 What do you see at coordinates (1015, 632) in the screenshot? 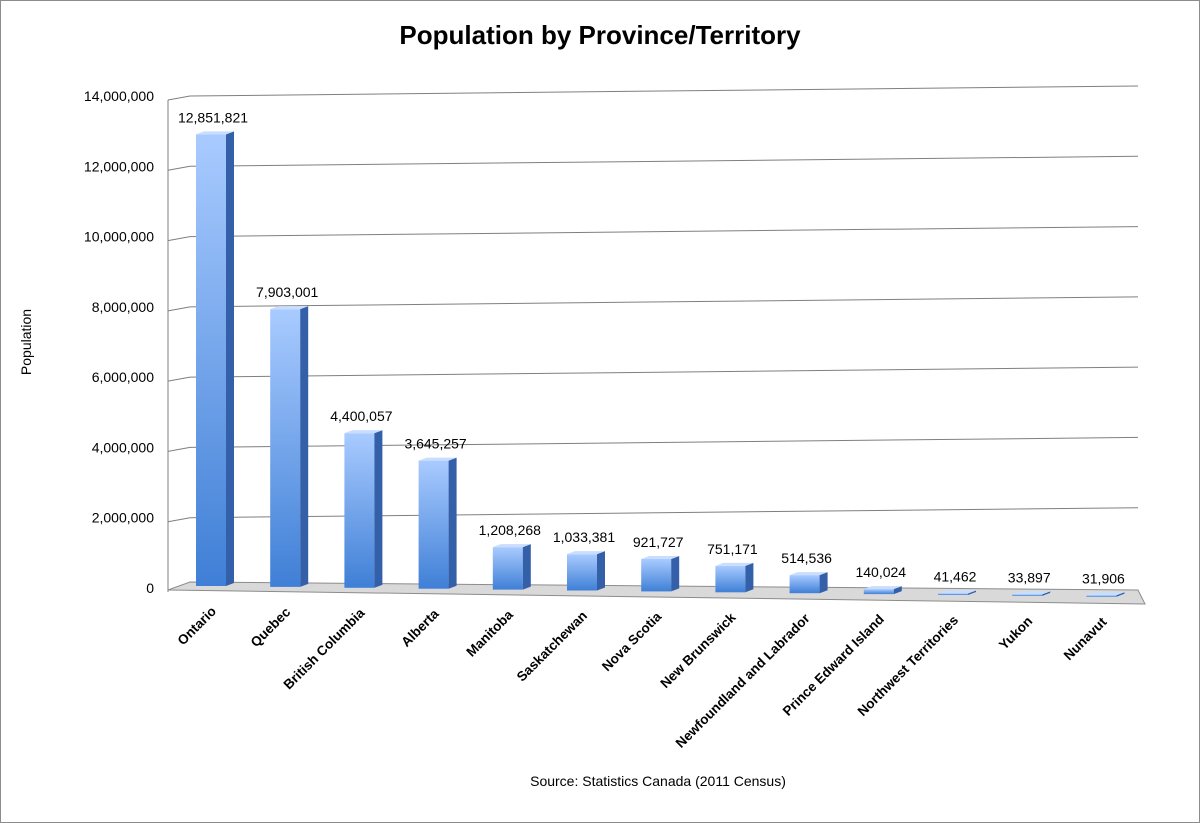
I see `x-category-label: Yukon` at bounding box center [1015, 632].